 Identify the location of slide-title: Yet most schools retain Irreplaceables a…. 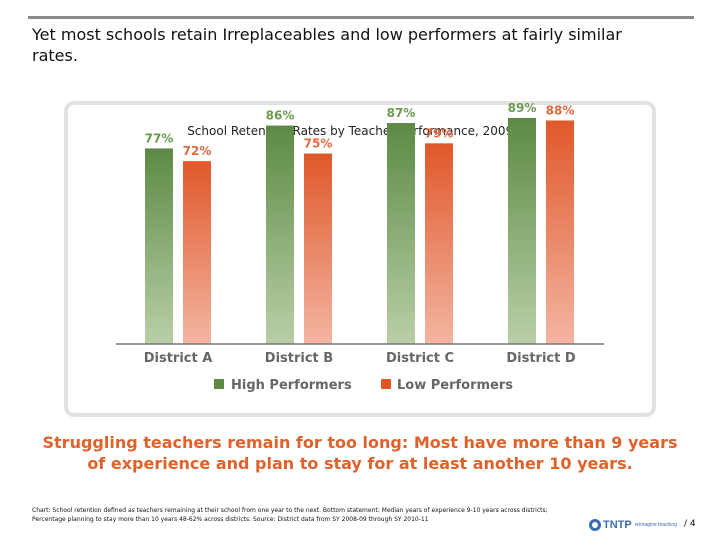
(327, 45).